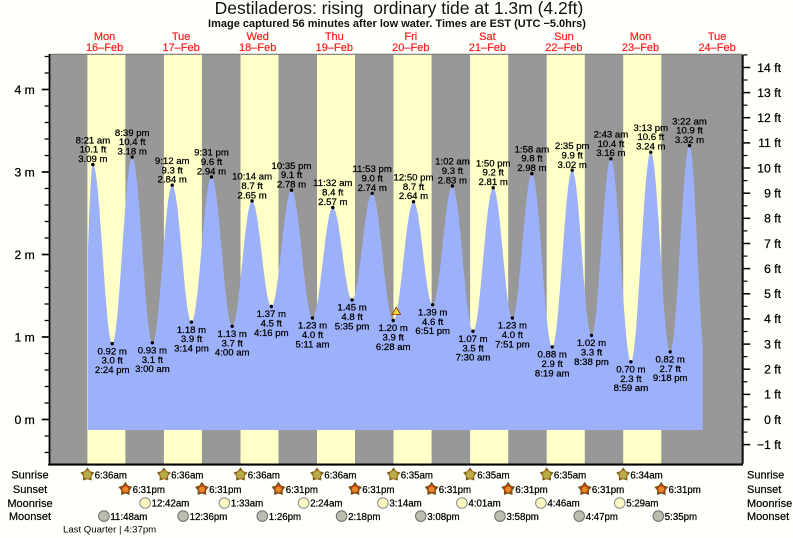 The width and height of the screenshot is (793, 538). Describe the element at coordinates (30, 490) in the screenshot. I see `svg-text: Sunset` at that location.